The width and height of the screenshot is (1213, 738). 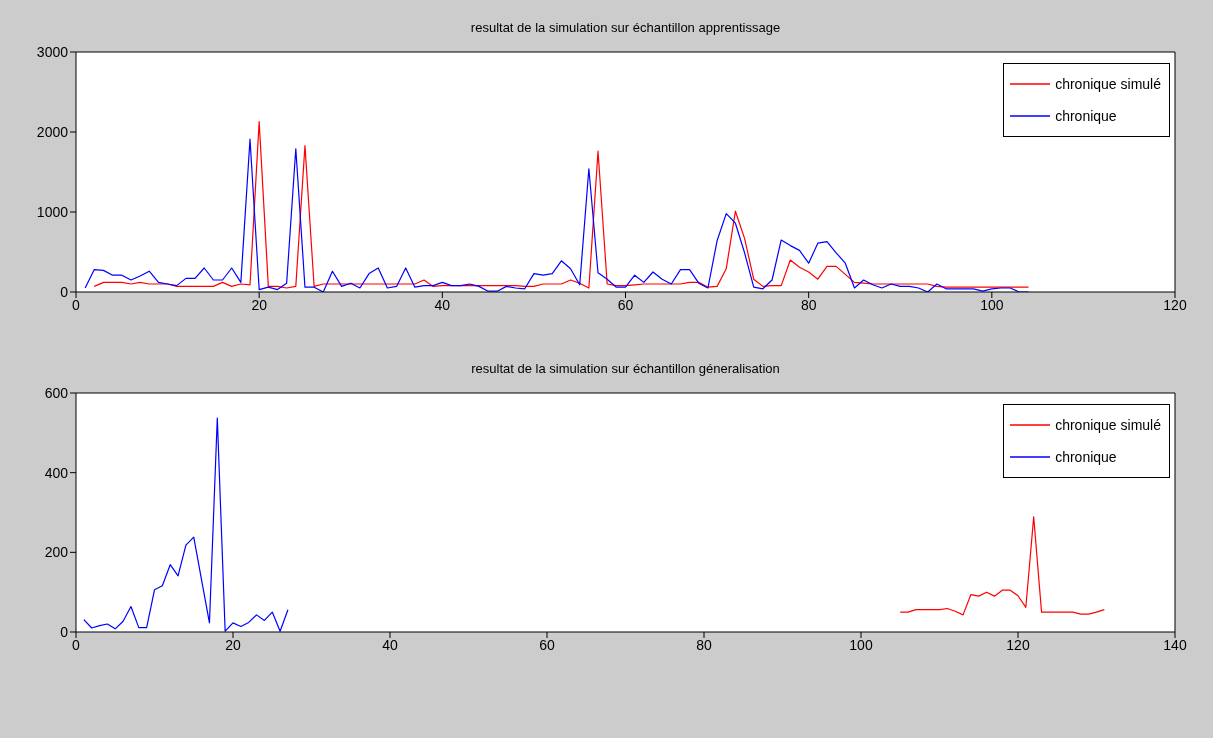 I want to click on chart-title: resultat de la simulation sur échantillon apprentissage, so click(x=625, y=27).